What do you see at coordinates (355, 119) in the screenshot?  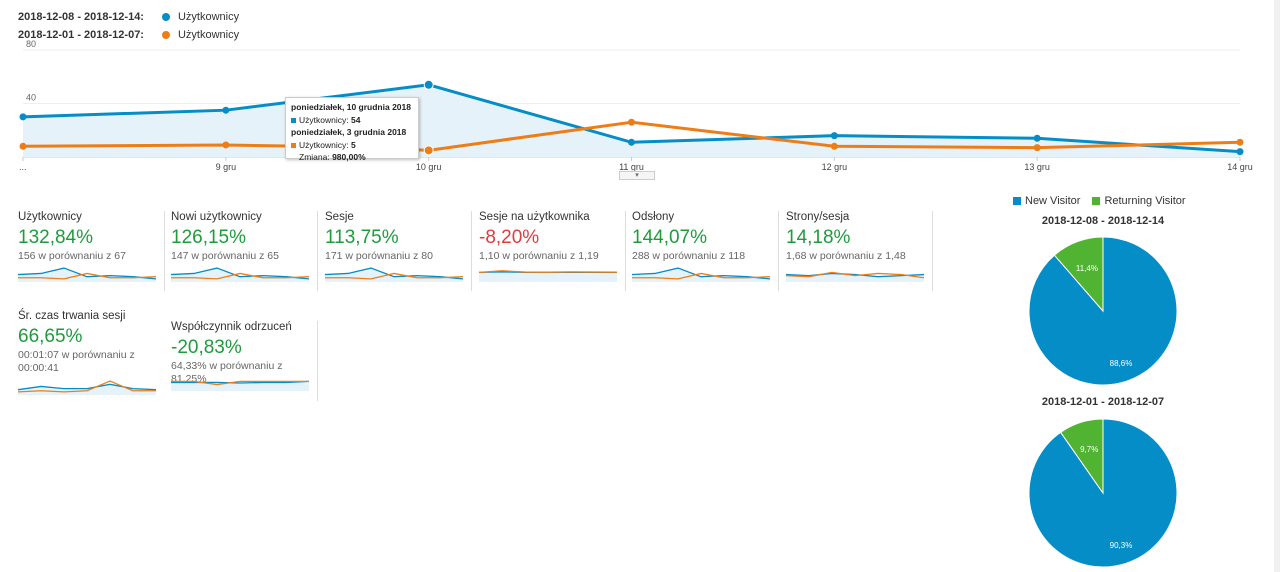 I see `tooltip-value-current: 54` at bounding box center [355, 119].